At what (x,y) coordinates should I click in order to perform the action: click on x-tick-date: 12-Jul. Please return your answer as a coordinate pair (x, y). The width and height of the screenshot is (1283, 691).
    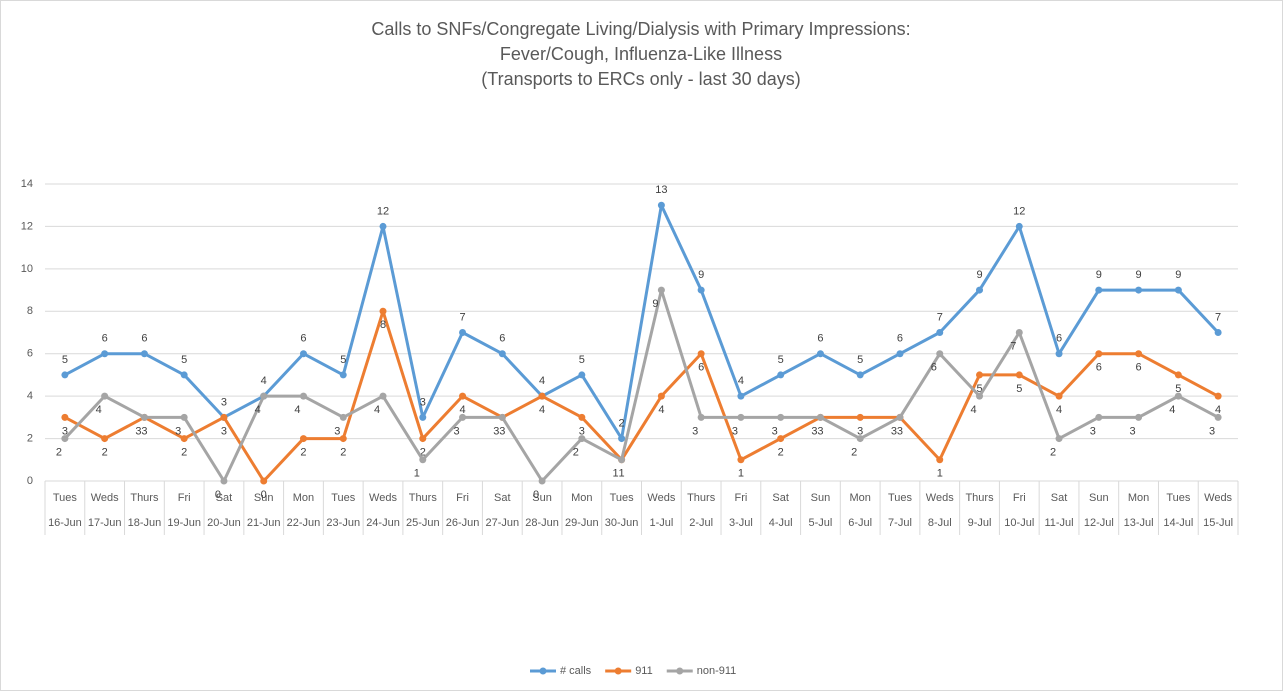
    Looking at the image, I should click on (1099, 523).